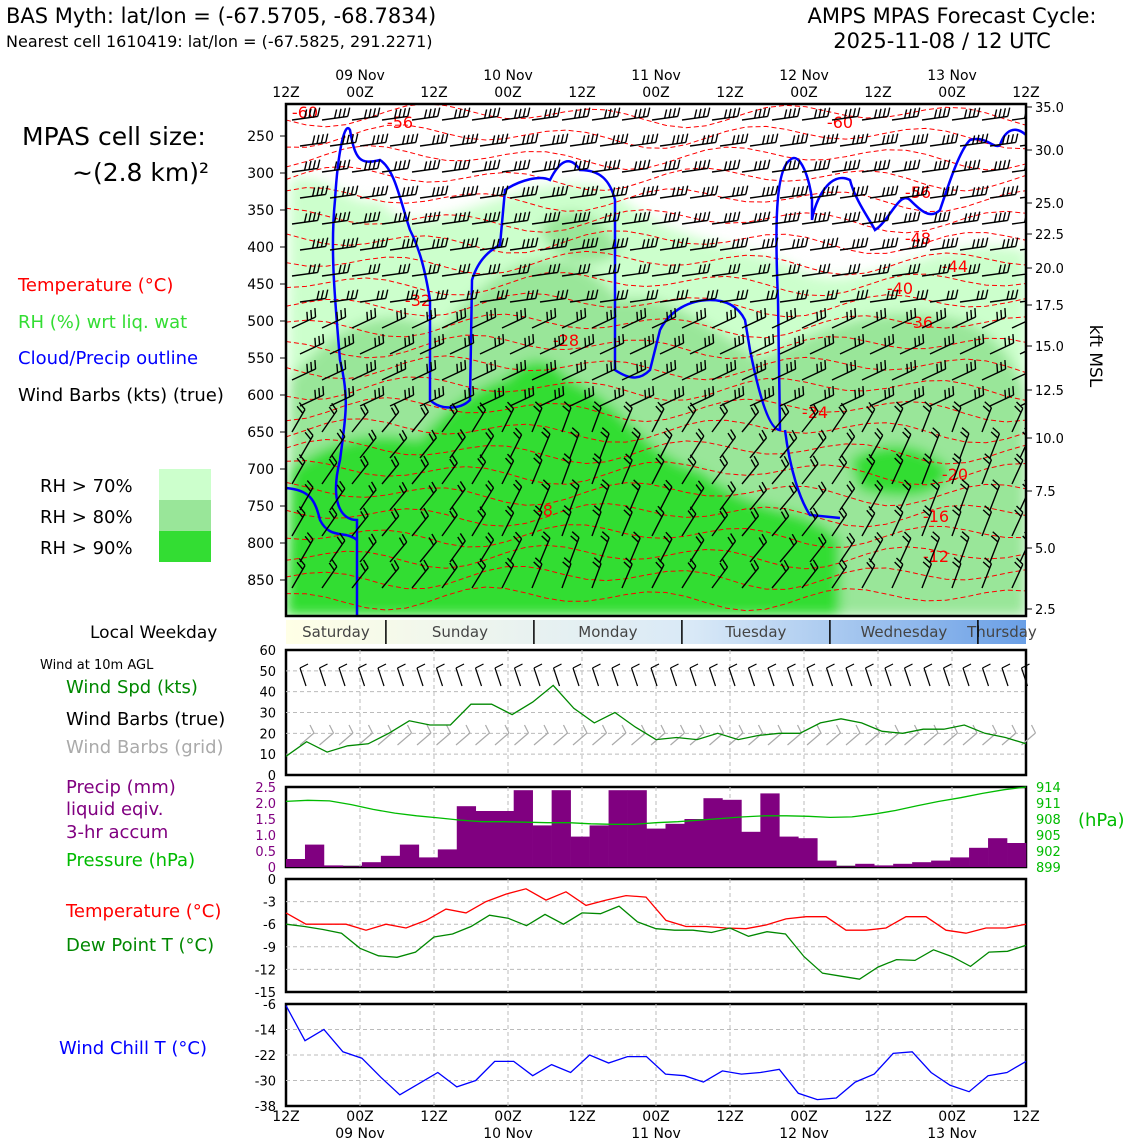  Describe the element at coordinates (260, 285) in the screenshot. I see `pressure-level-tick: 450` at that location.